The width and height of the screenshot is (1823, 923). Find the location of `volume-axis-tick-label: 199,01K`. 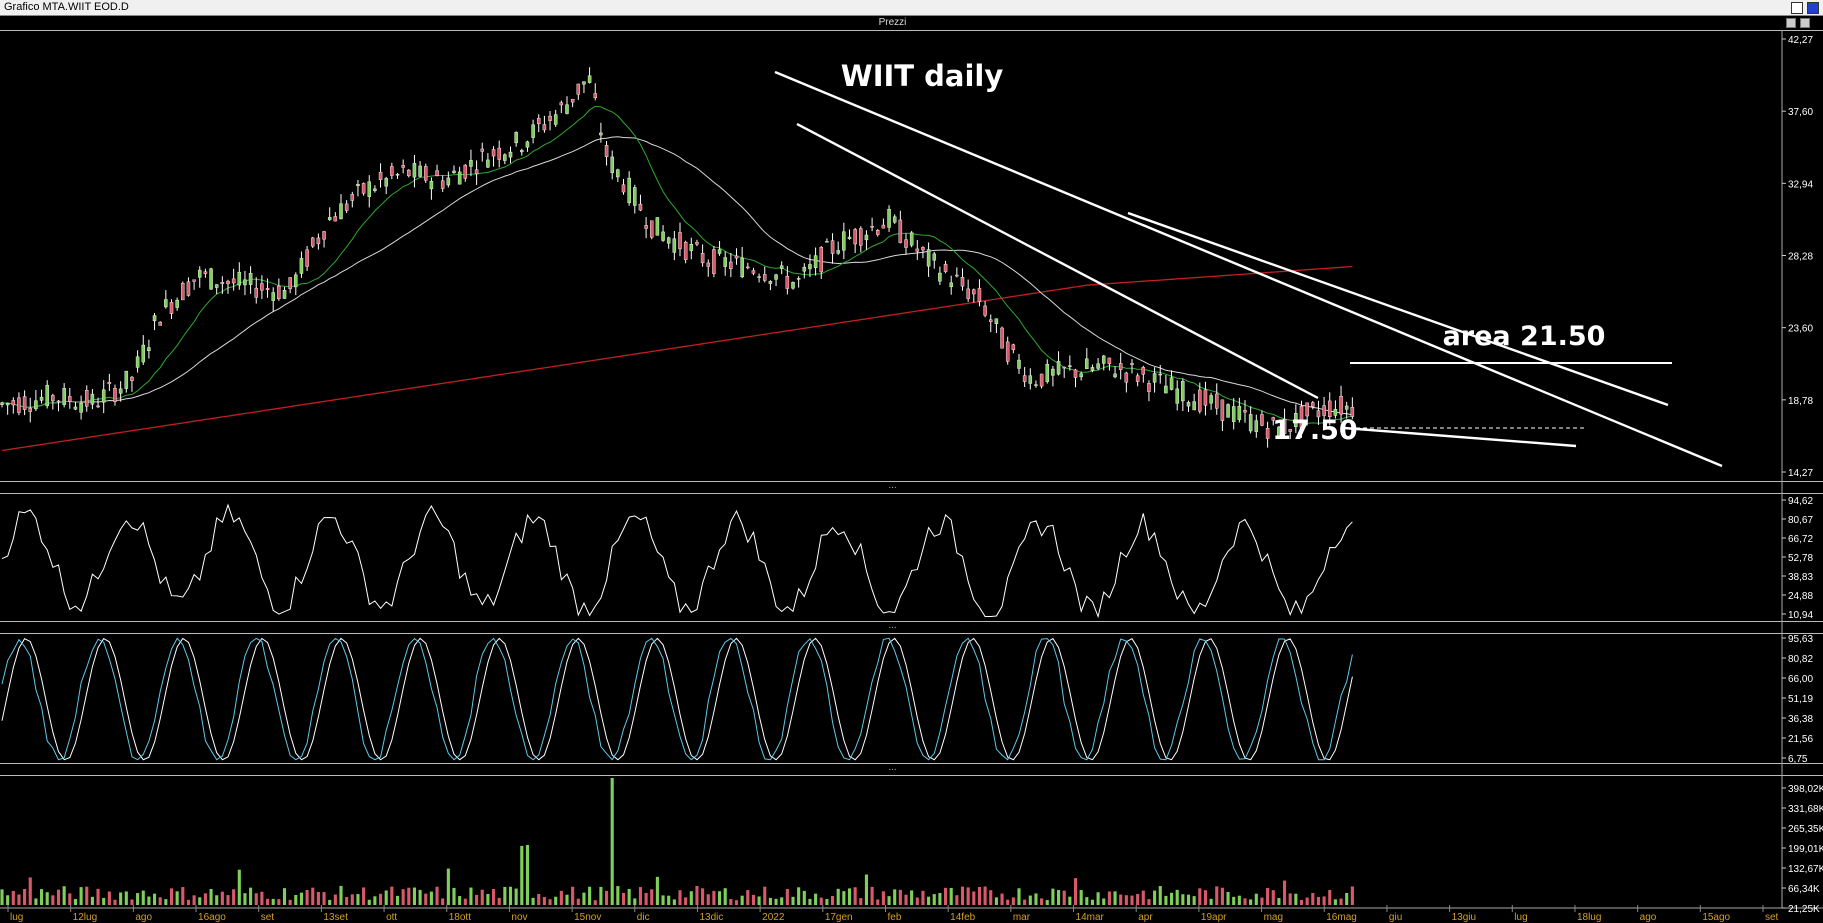

volume-axis-tick-label: 199,01K is located at coordinates (1805, 849).